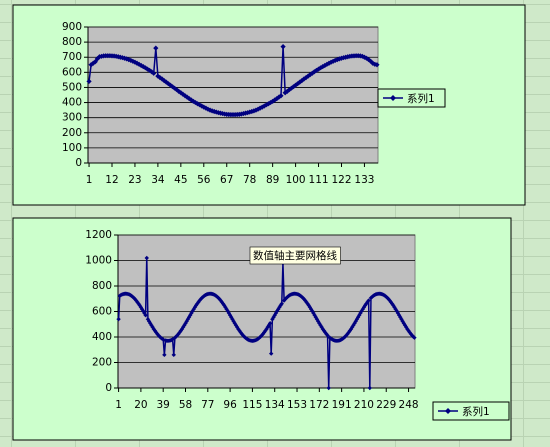  What do you see at coordinates (72, 57) in the screenshot?
I see `y-tick-label: 700` at bounding box center [72, 57].